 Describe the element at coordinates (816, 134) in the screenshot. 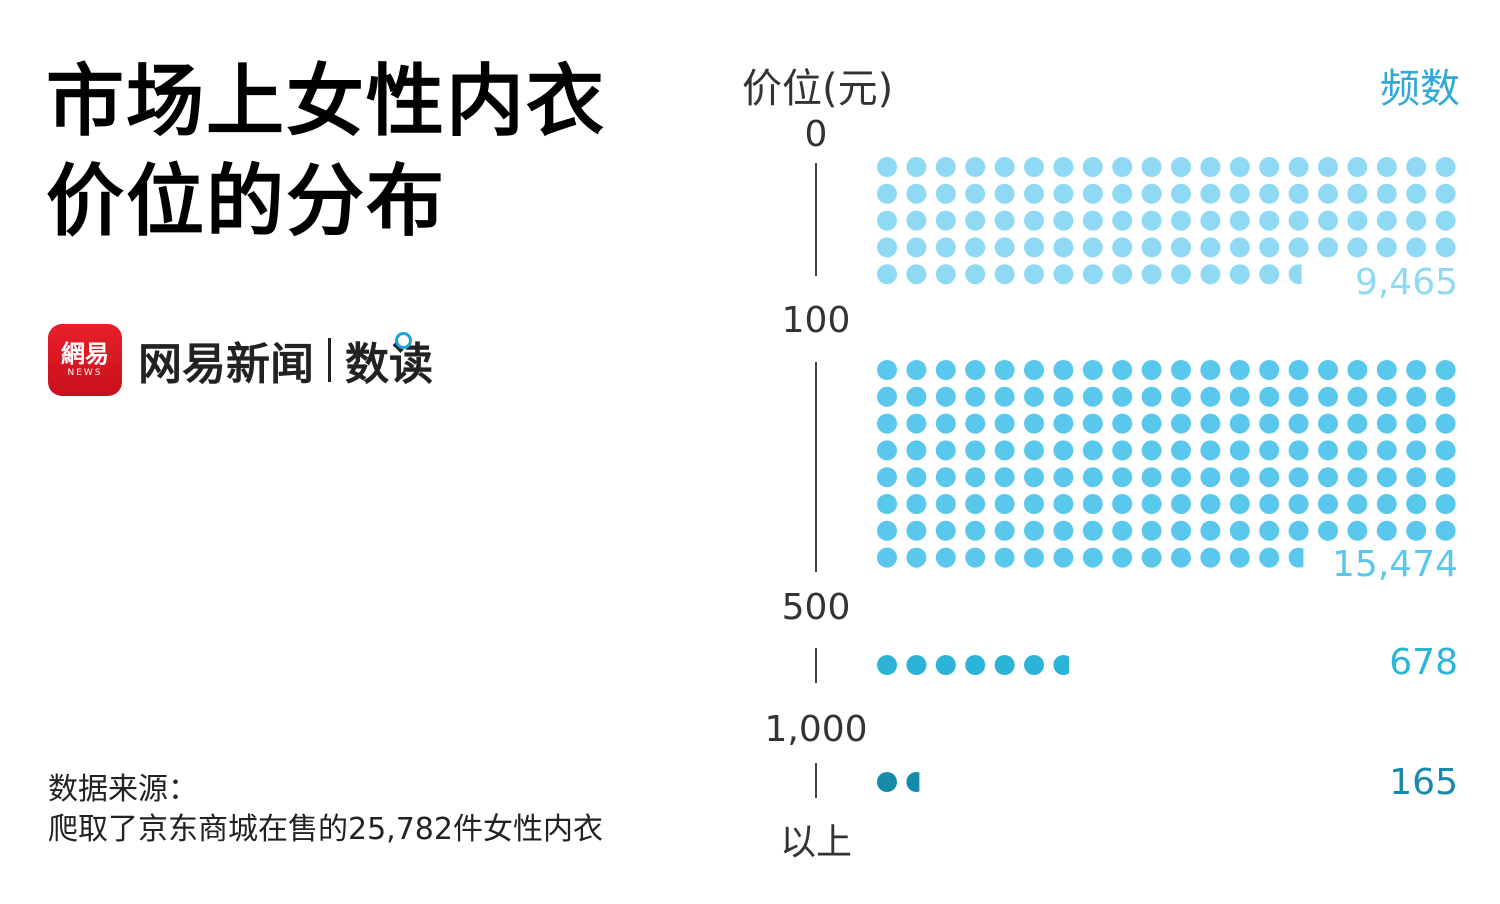

I see `tick-label-0: 0` at that location.